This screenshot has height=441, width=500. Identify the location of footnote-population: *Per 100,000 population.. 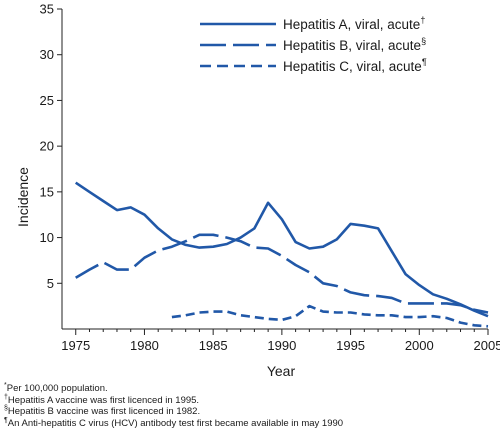
(56, 387).